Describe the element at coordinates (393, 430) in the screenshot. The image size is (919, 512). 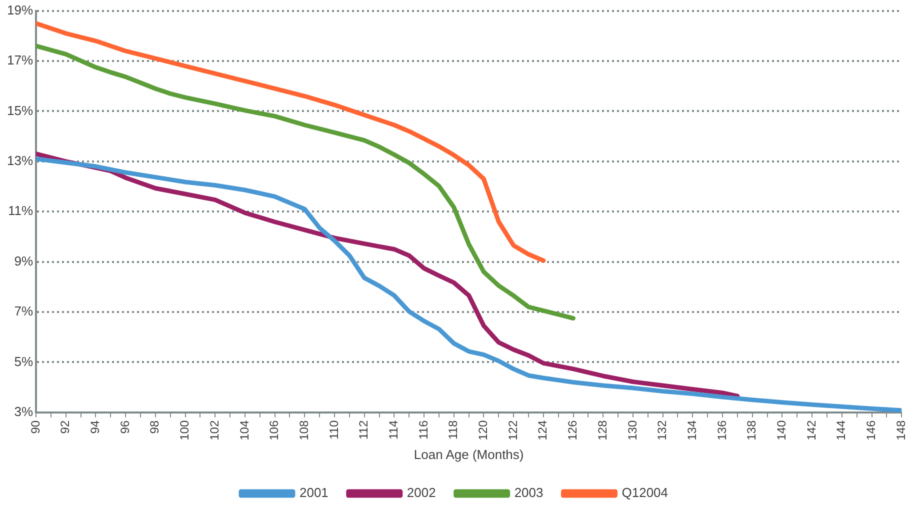
I see `x-tick-label: 114` at that location.